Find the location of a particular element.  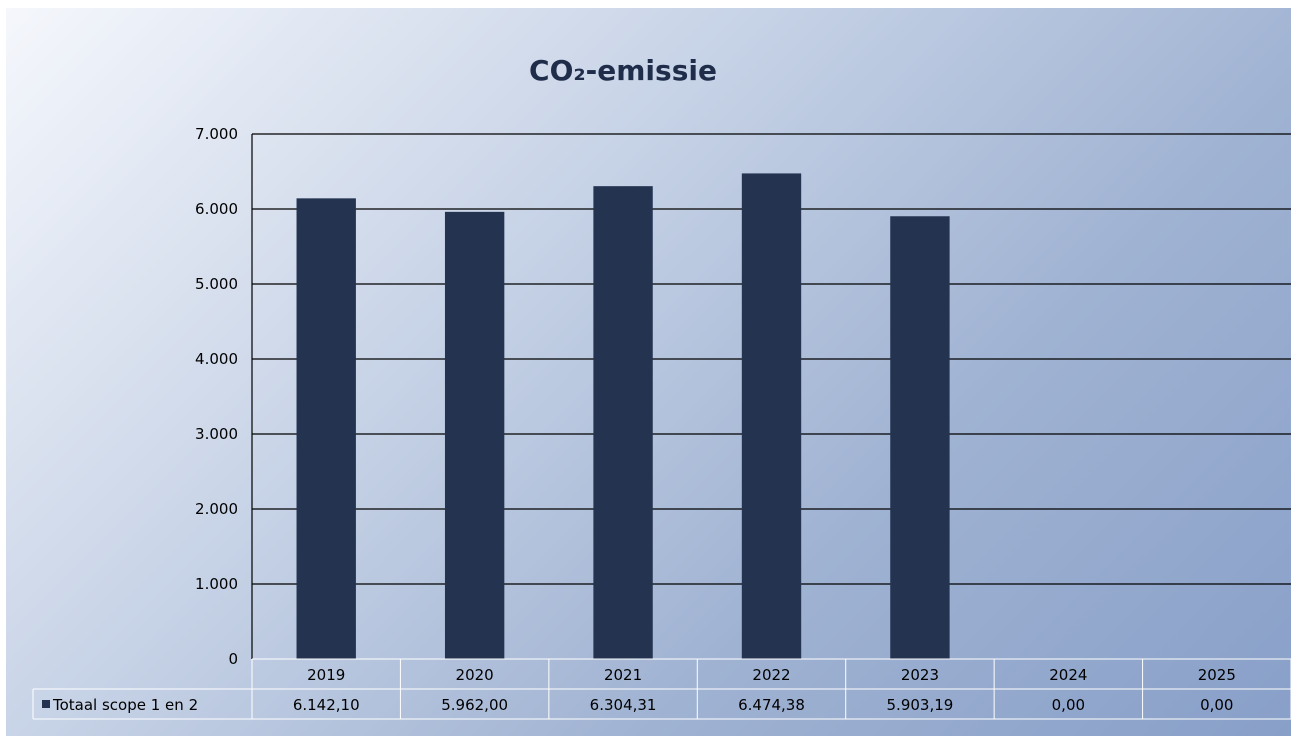

legend-key is located at coordinates (46, 704).